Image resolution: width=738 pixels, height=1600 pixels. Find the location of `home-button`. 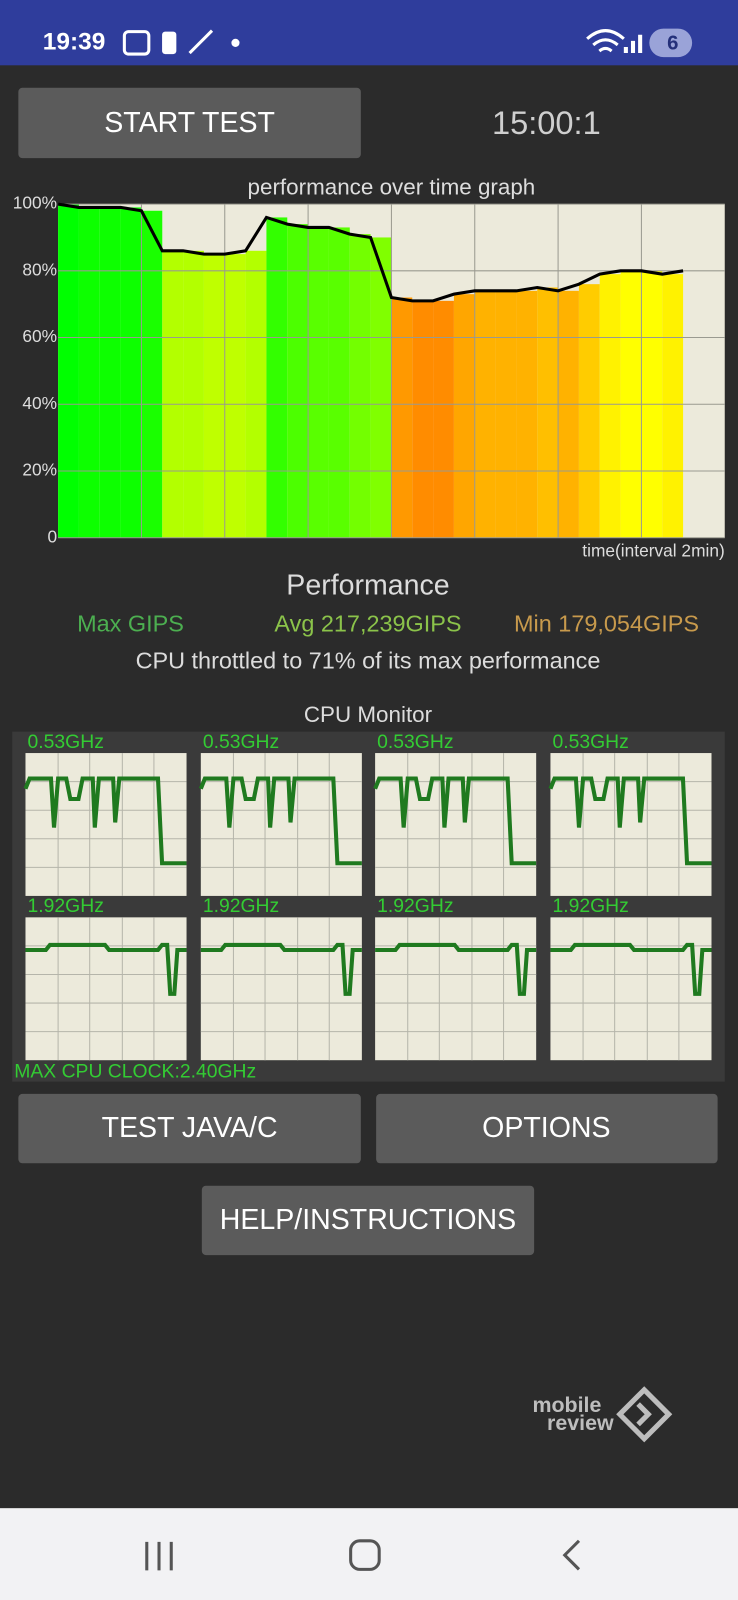

home-button is located at coordinates (365, 1555).